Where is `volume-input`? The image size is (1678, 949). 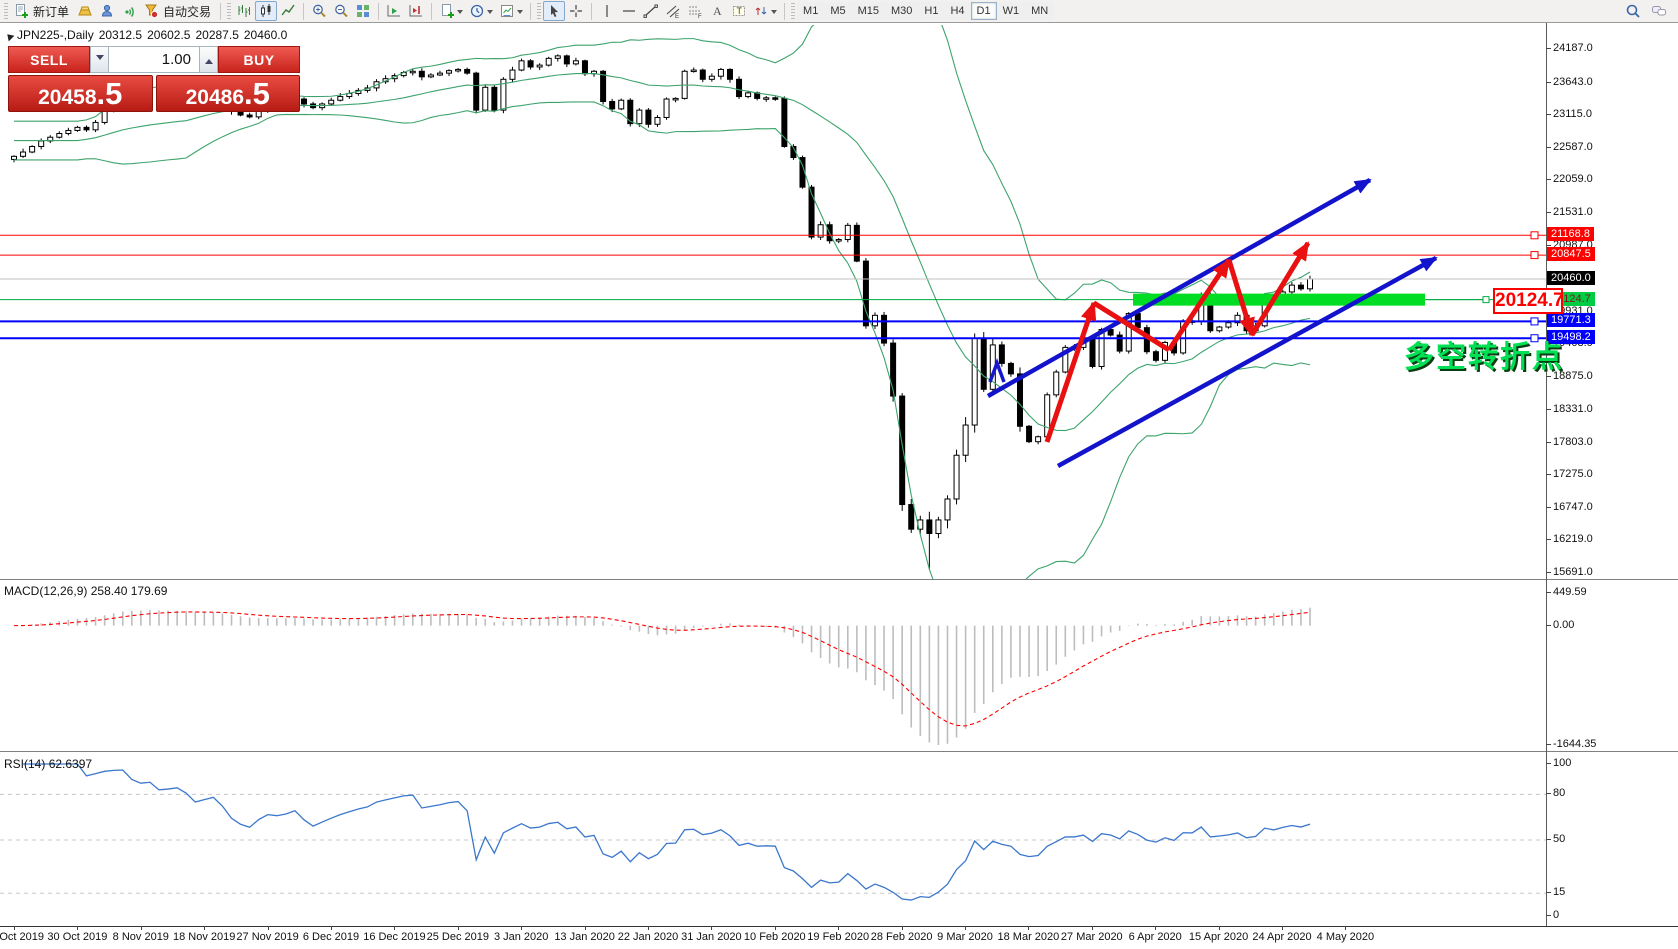 volume-input is located at coordinates (154, 59).